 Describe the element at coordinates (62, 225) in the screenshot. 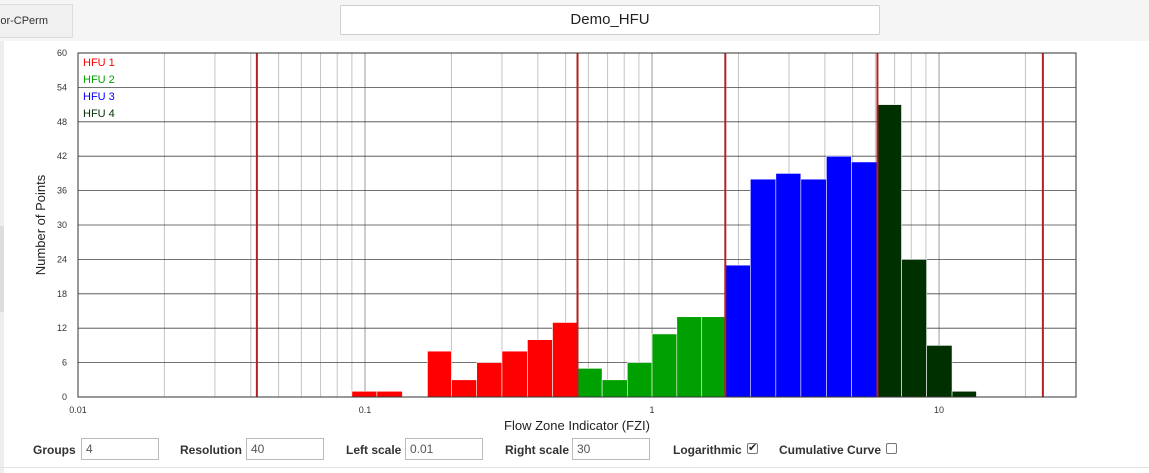

I see `y-tick-label: 30` at that location.